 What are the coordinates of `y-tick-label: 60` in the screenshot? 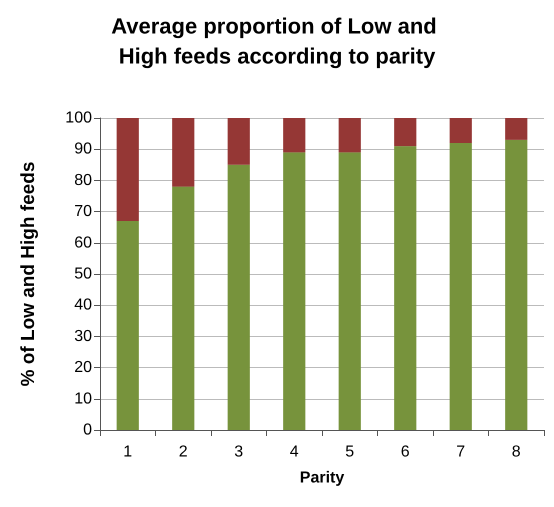 It's located at (83, 243).